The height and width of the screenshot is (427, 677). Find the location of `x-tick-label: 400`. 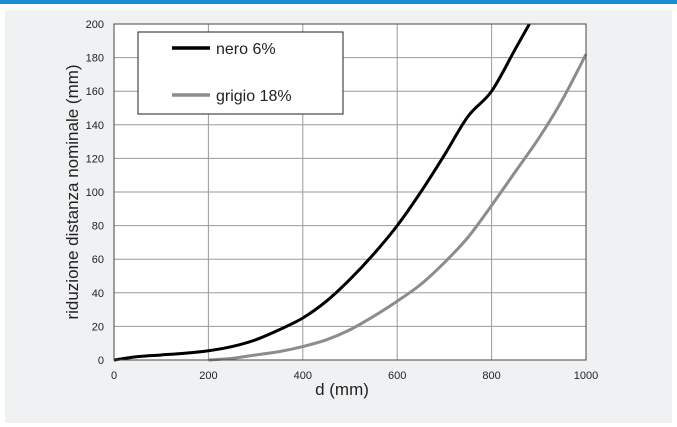

x-tick-label: 400 is located at coordinates (303, 376).